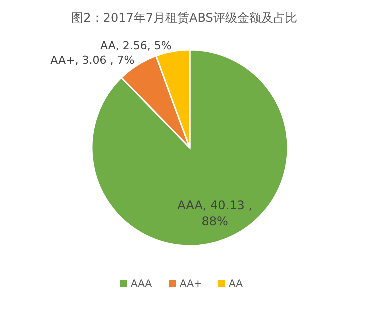 Image resolution: width=369 pixels, height=333 pixels. Describe the element at coordinates (191, 284) in the screenshot. I see `legend-label: AA+` at that location.